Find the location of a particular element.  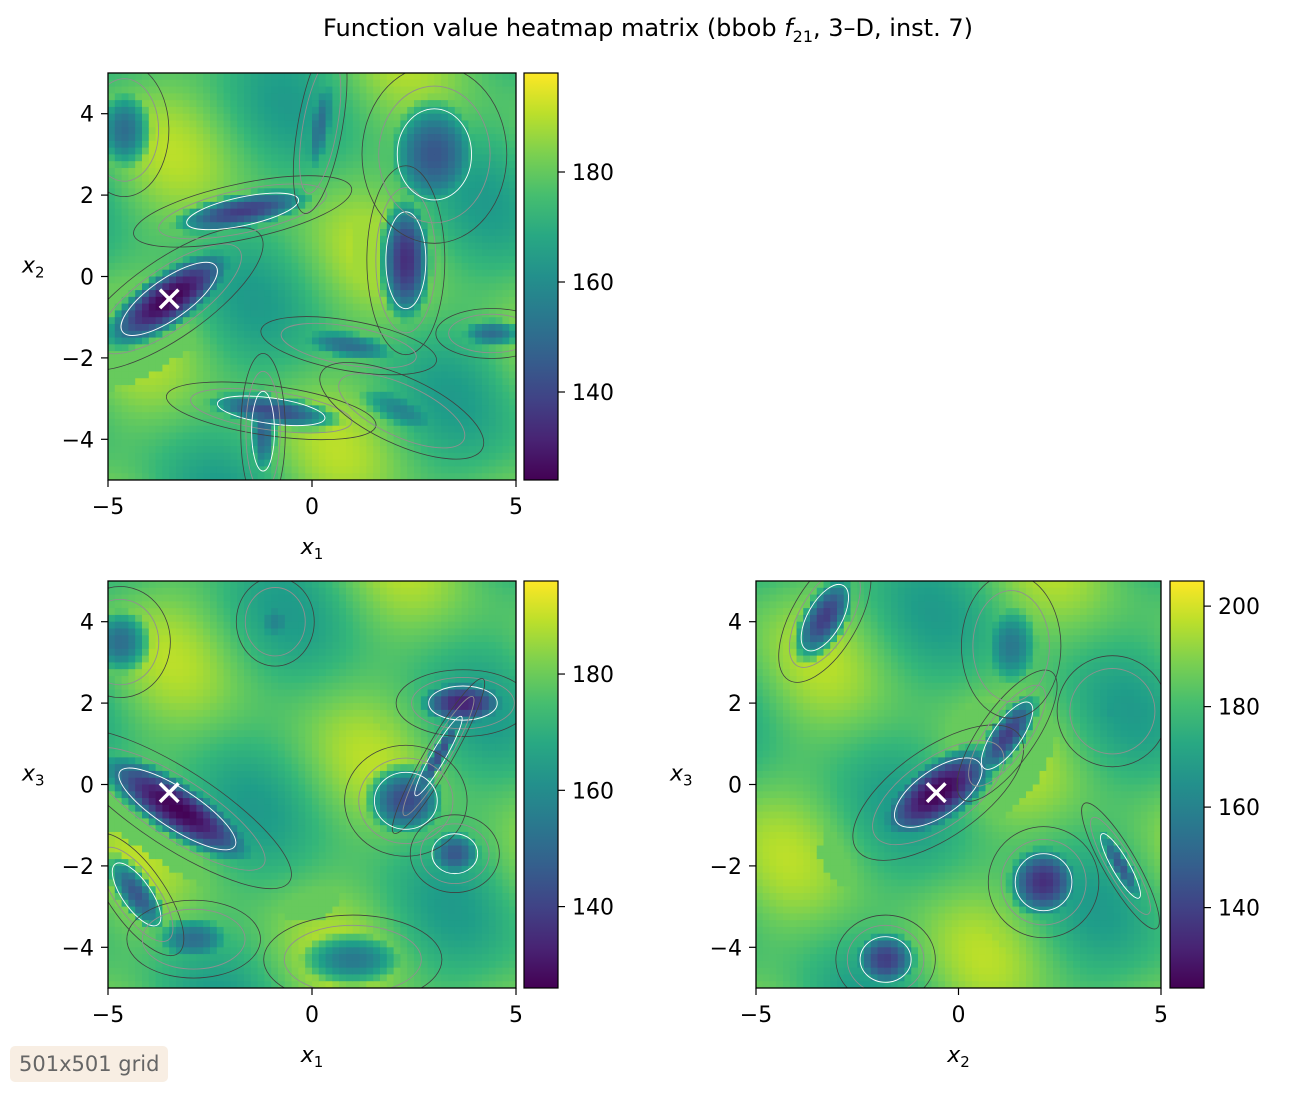

x-axis-label: x2 is located at coordinates (958, 1057).